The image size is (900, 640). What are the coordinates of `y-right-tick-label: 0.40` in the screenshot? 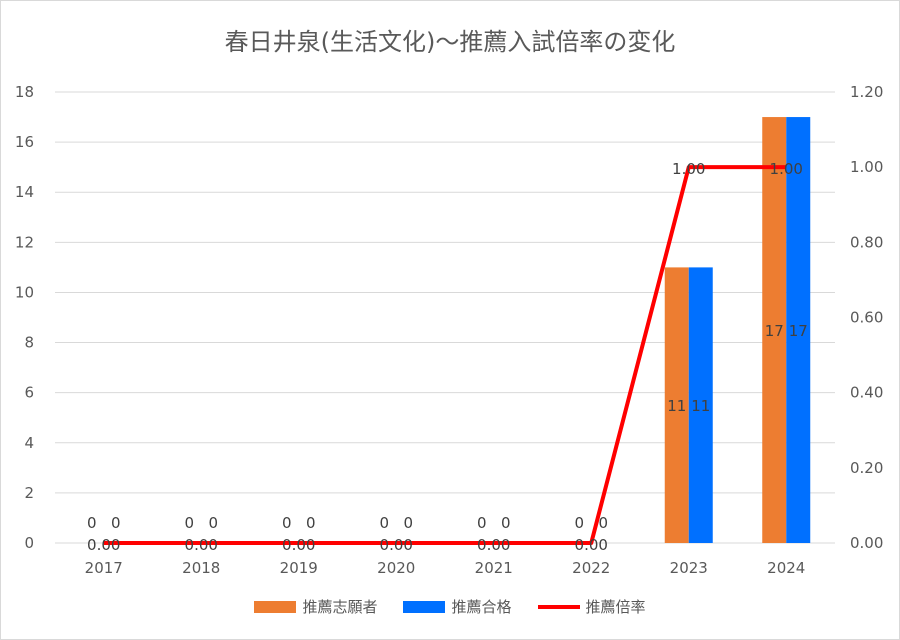 It's located at (866, 393).